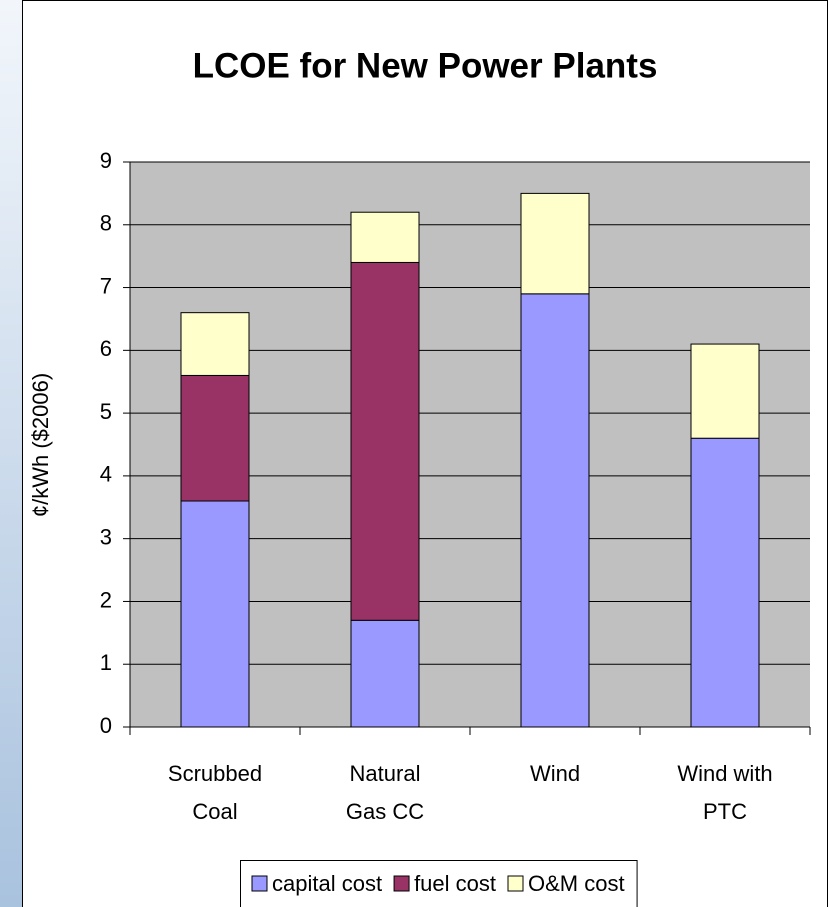  Describe the element at coordinates (106, 348) in the screenshot. I see `y-tick-label: 6` at that location.